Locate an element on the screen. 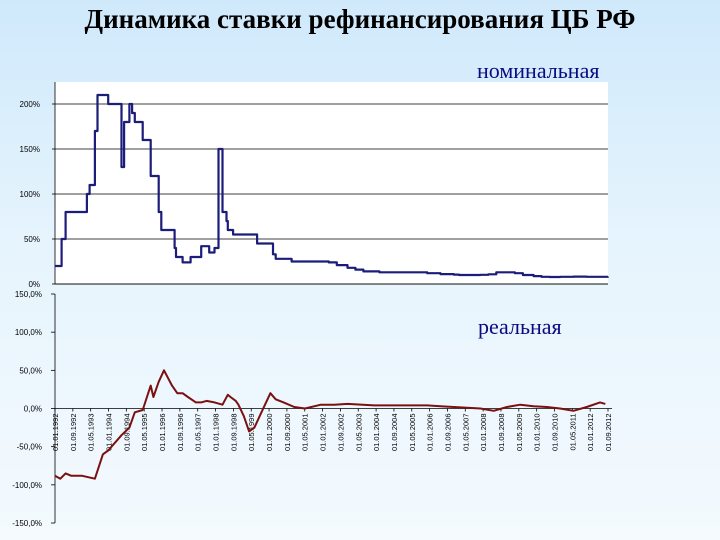  real-xtick-label: 01.09.1992 is located at coordinates (73, 433).